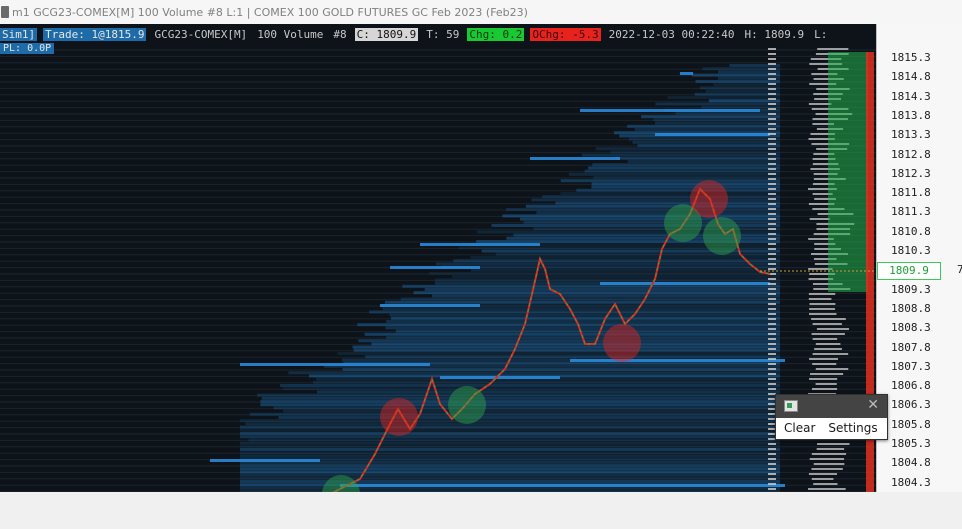 This screenshot has height=529, width=962. I want to click on price-tick-label: 1813.3, so click(911, 135).